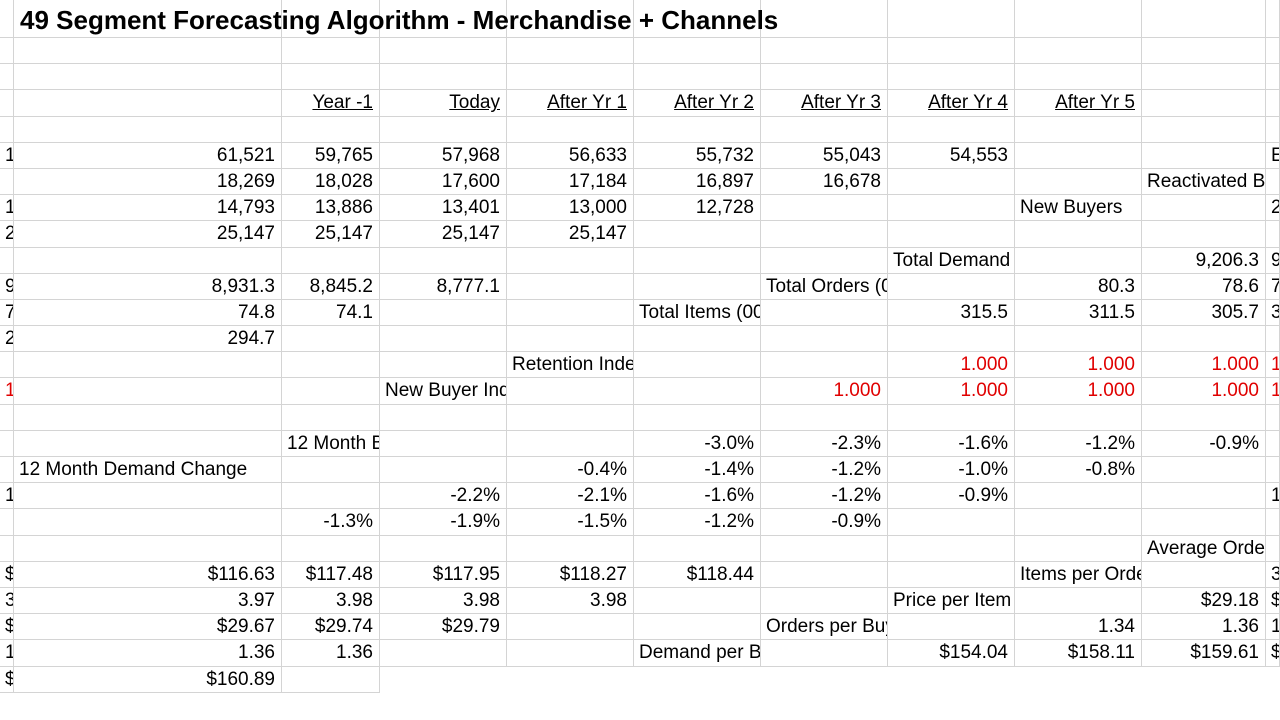 This screenshot has height=720, width=1280. Describe the element at coordinates (331, 182) in the screenshot. I see `data-cell: 18,028` at that location.